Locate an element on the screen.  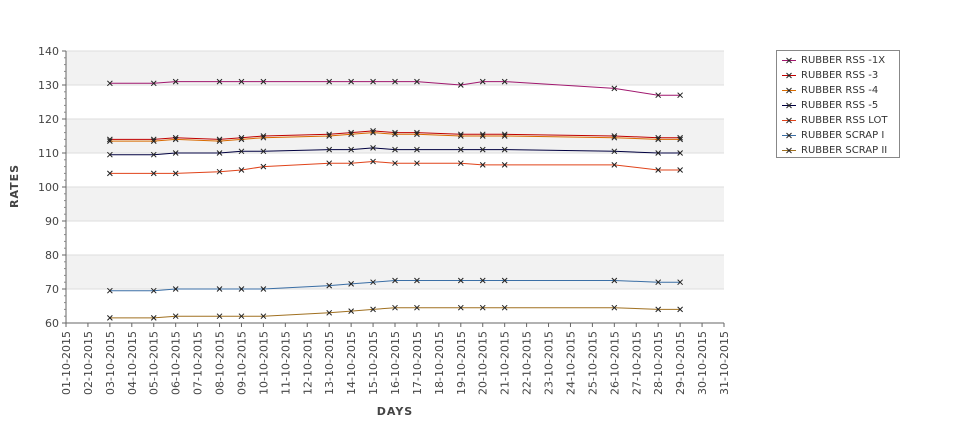
legend-label: RUBBER RSS -1X is located at coordinates (843, 60).